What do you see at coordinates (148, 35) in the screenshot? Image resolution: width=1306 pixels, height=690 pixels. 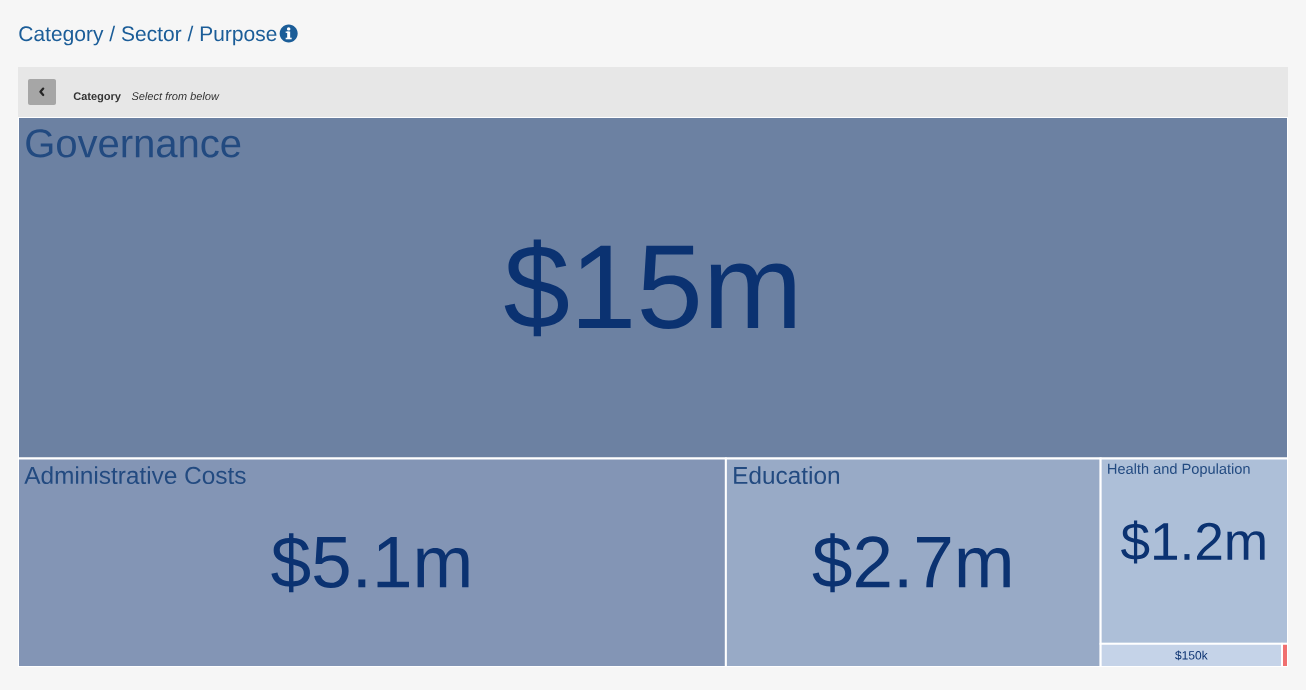 I see `text: Category / Sector / Purpose` at bounding box center [148, 35].